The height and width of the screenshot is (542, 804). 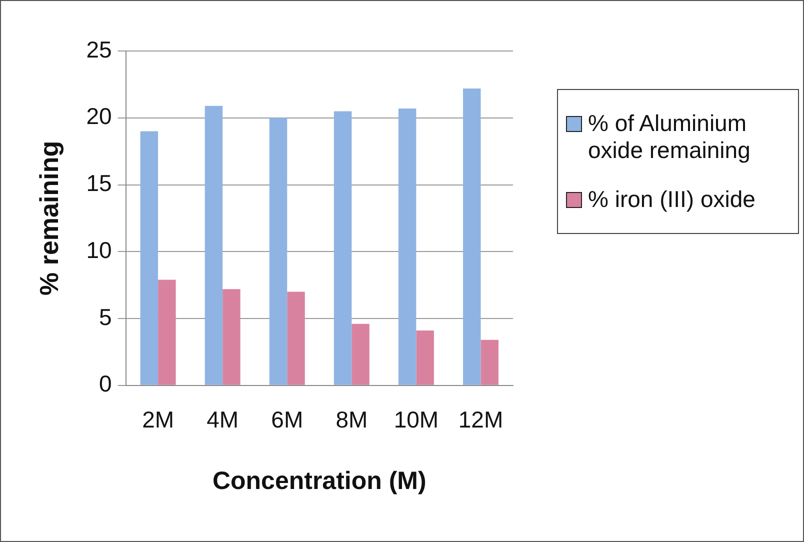 I want to click on y-tick-label: 0, so click(x=105, y=383).